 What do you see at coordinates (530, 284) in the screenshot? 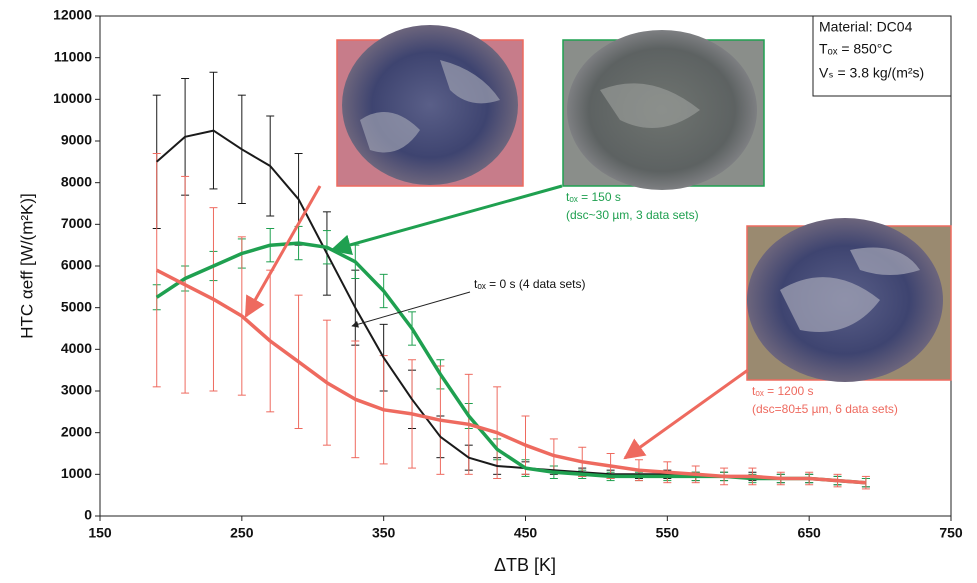
I see `annotation: tₒₓ = 0 s (4 data sets)` at bounding box center [530, 284].